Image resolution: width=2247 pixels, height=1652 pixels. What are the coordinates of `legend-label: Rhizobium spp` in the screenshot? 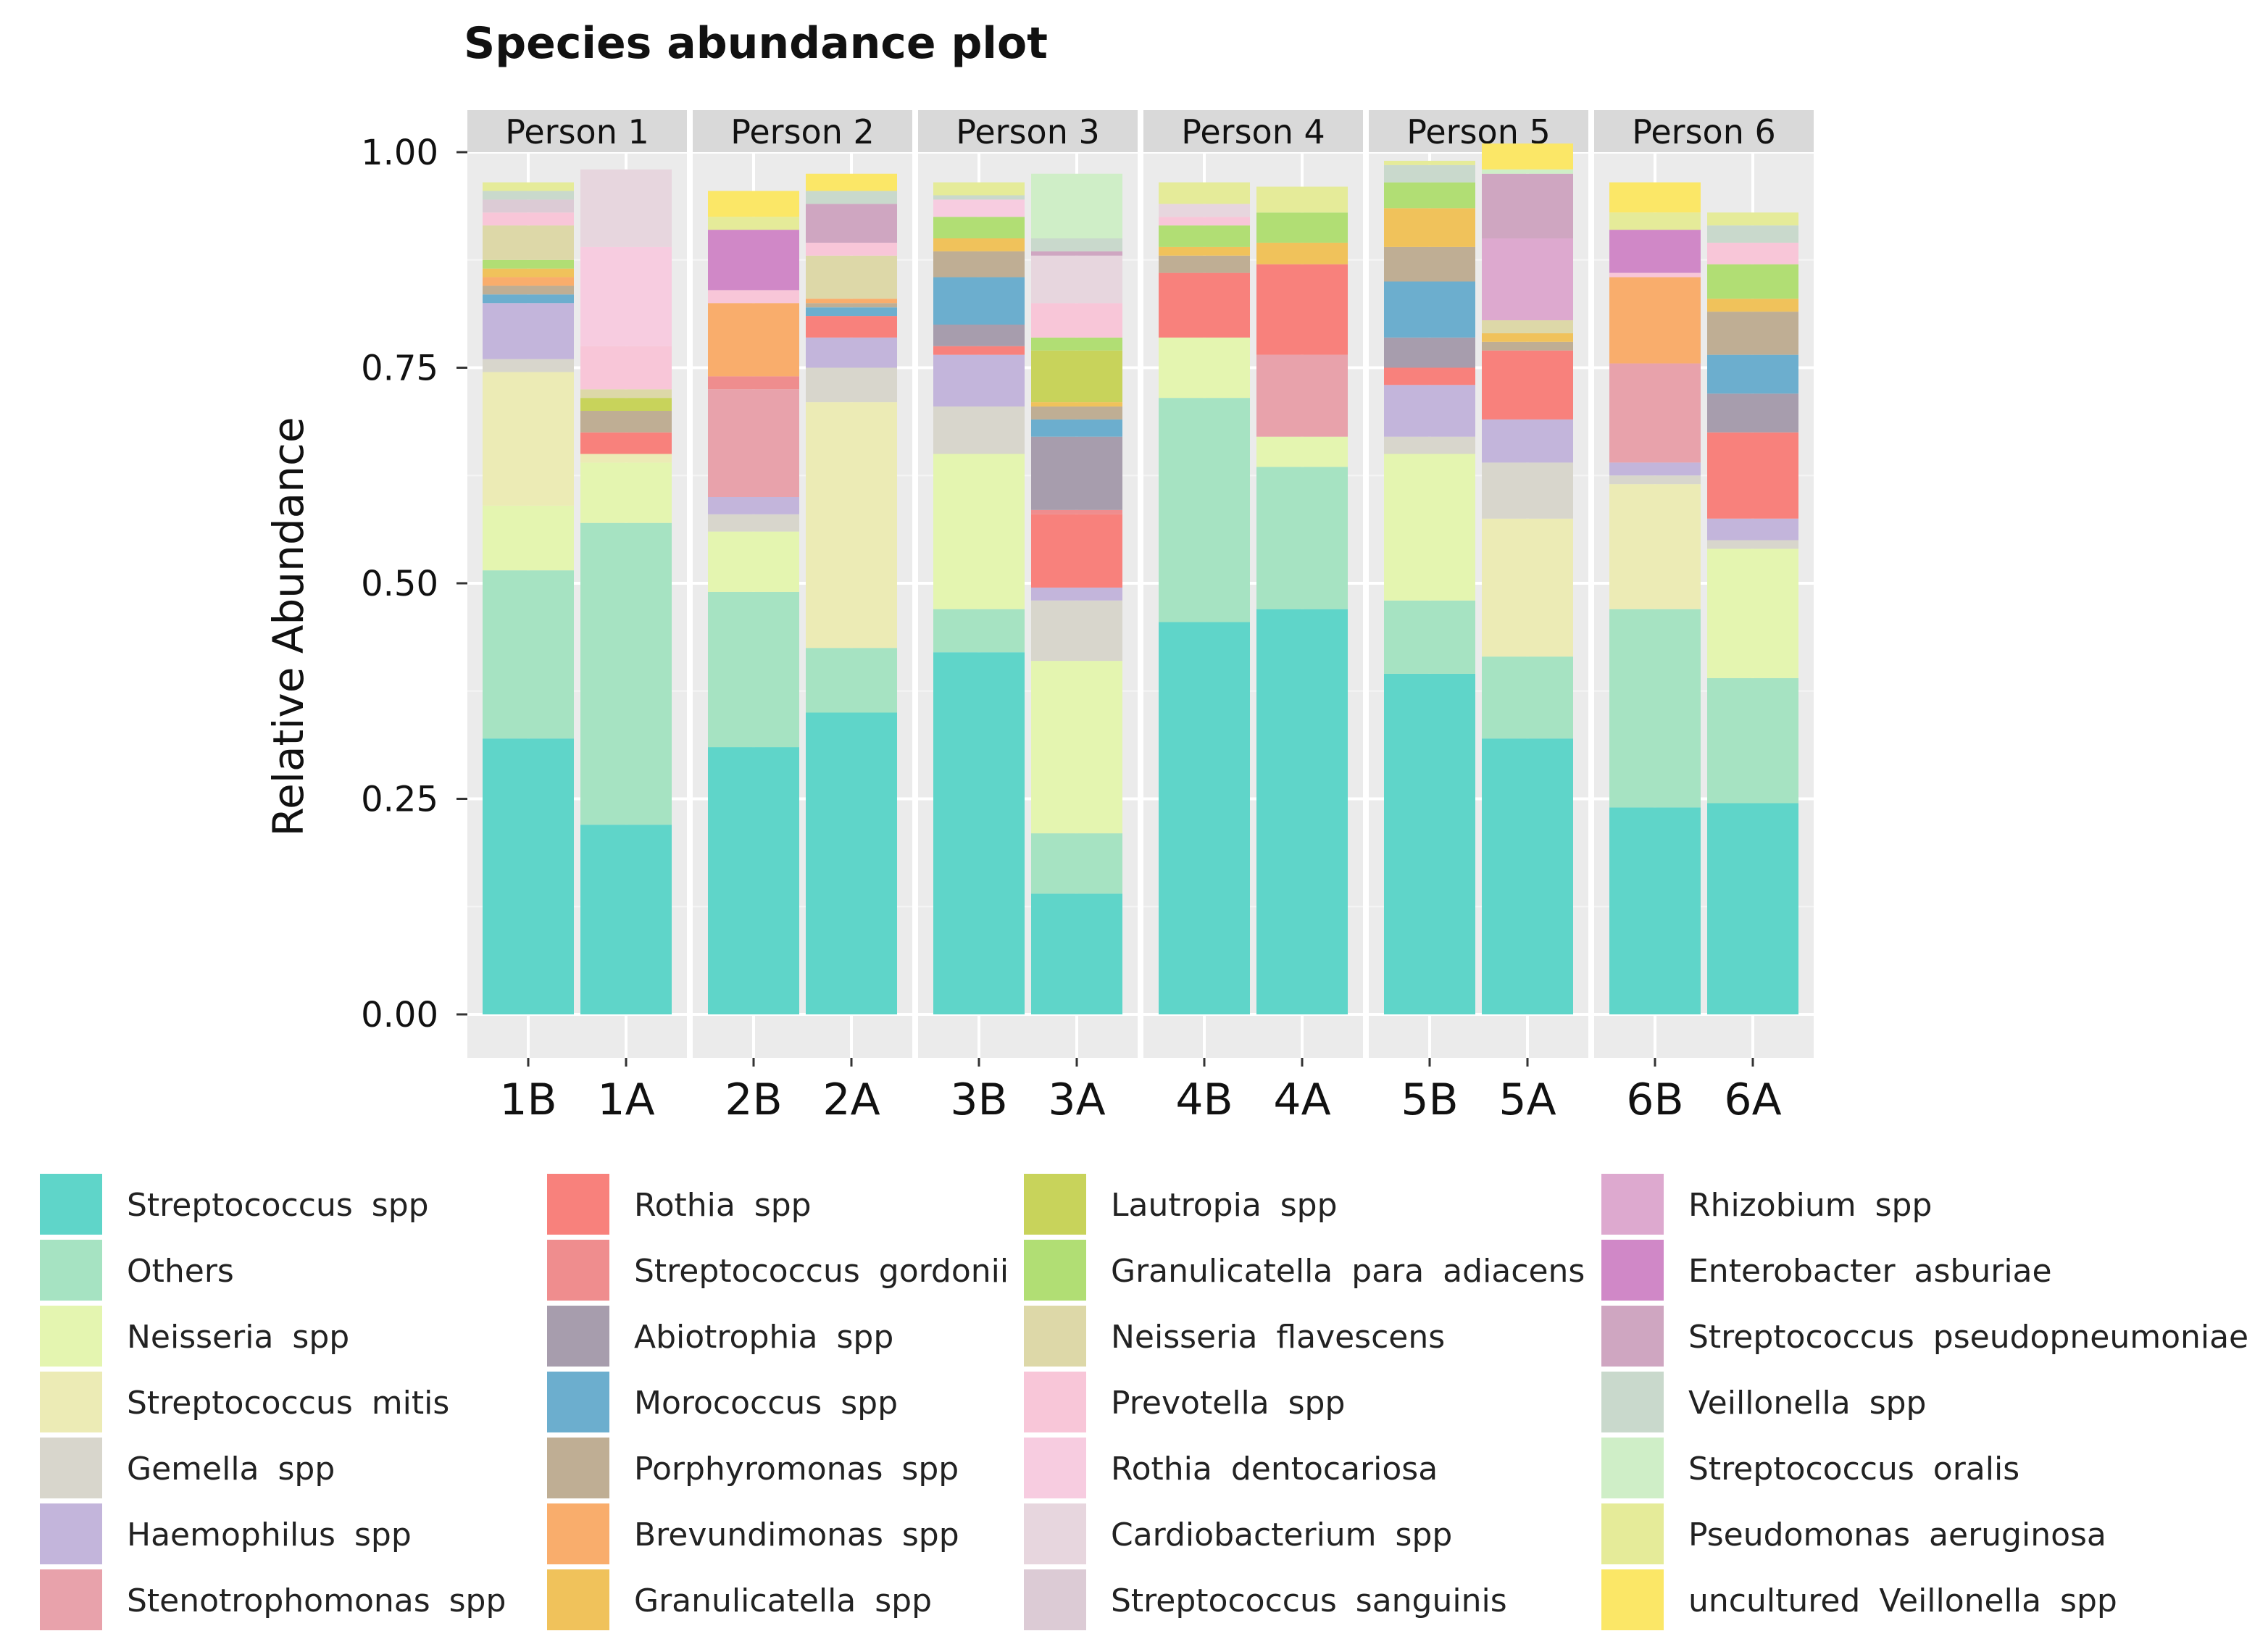 It's located at (1811, 1205).